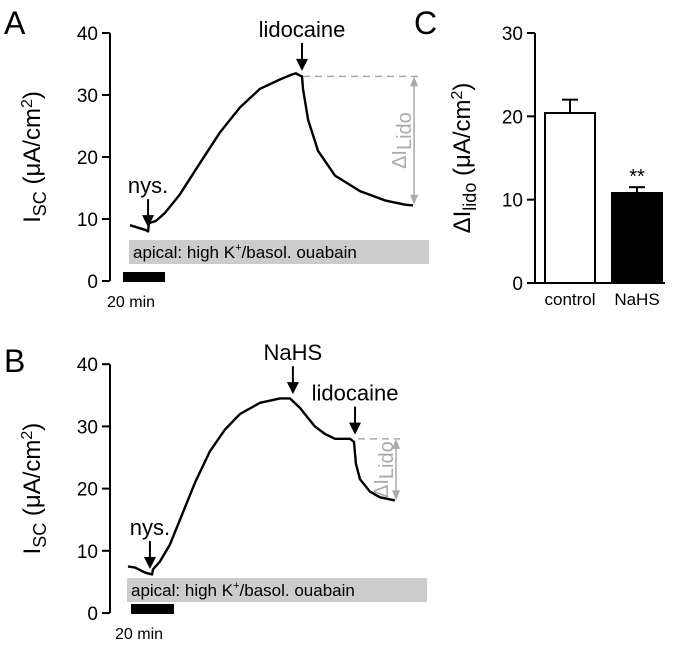 Image resolution: width=674 pixels, height=652 pixels. What do you see at coordinates (570, 198) in the screenshot?
I see `bar-control` at bounding box center [570, 198].